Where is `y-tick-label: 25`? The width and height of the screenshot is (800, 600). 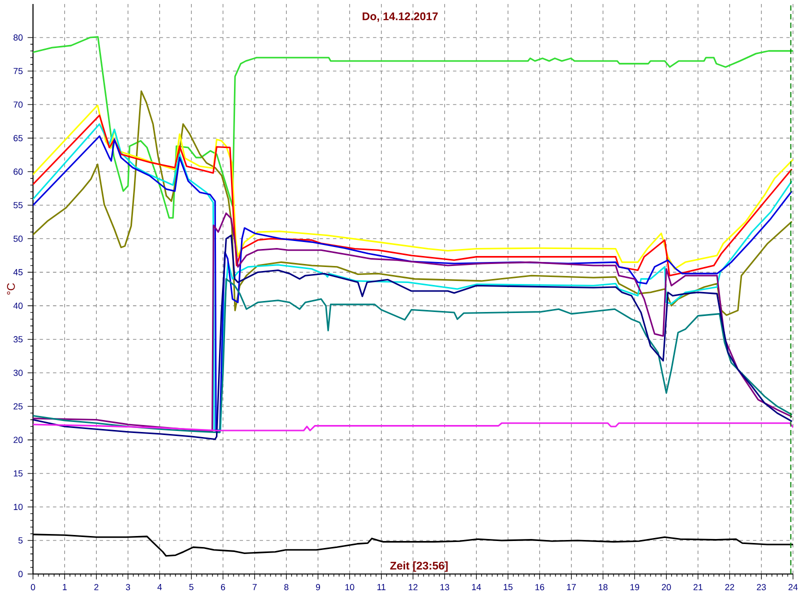
y-tick-label: 25 is located at coordinates (18, 406).